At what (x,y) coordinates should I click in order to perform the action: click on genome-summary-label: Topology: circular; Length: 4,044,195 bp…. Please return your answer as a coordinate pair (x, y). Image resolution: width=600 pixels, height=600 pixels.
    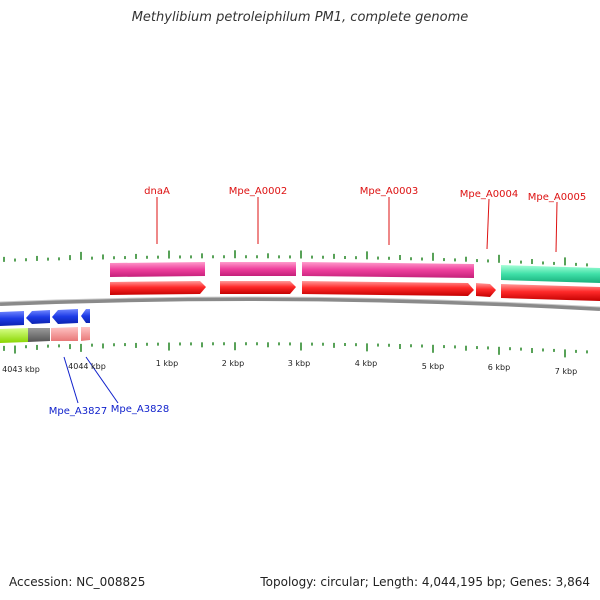
    Looking at the image, I should click on (425, 582).